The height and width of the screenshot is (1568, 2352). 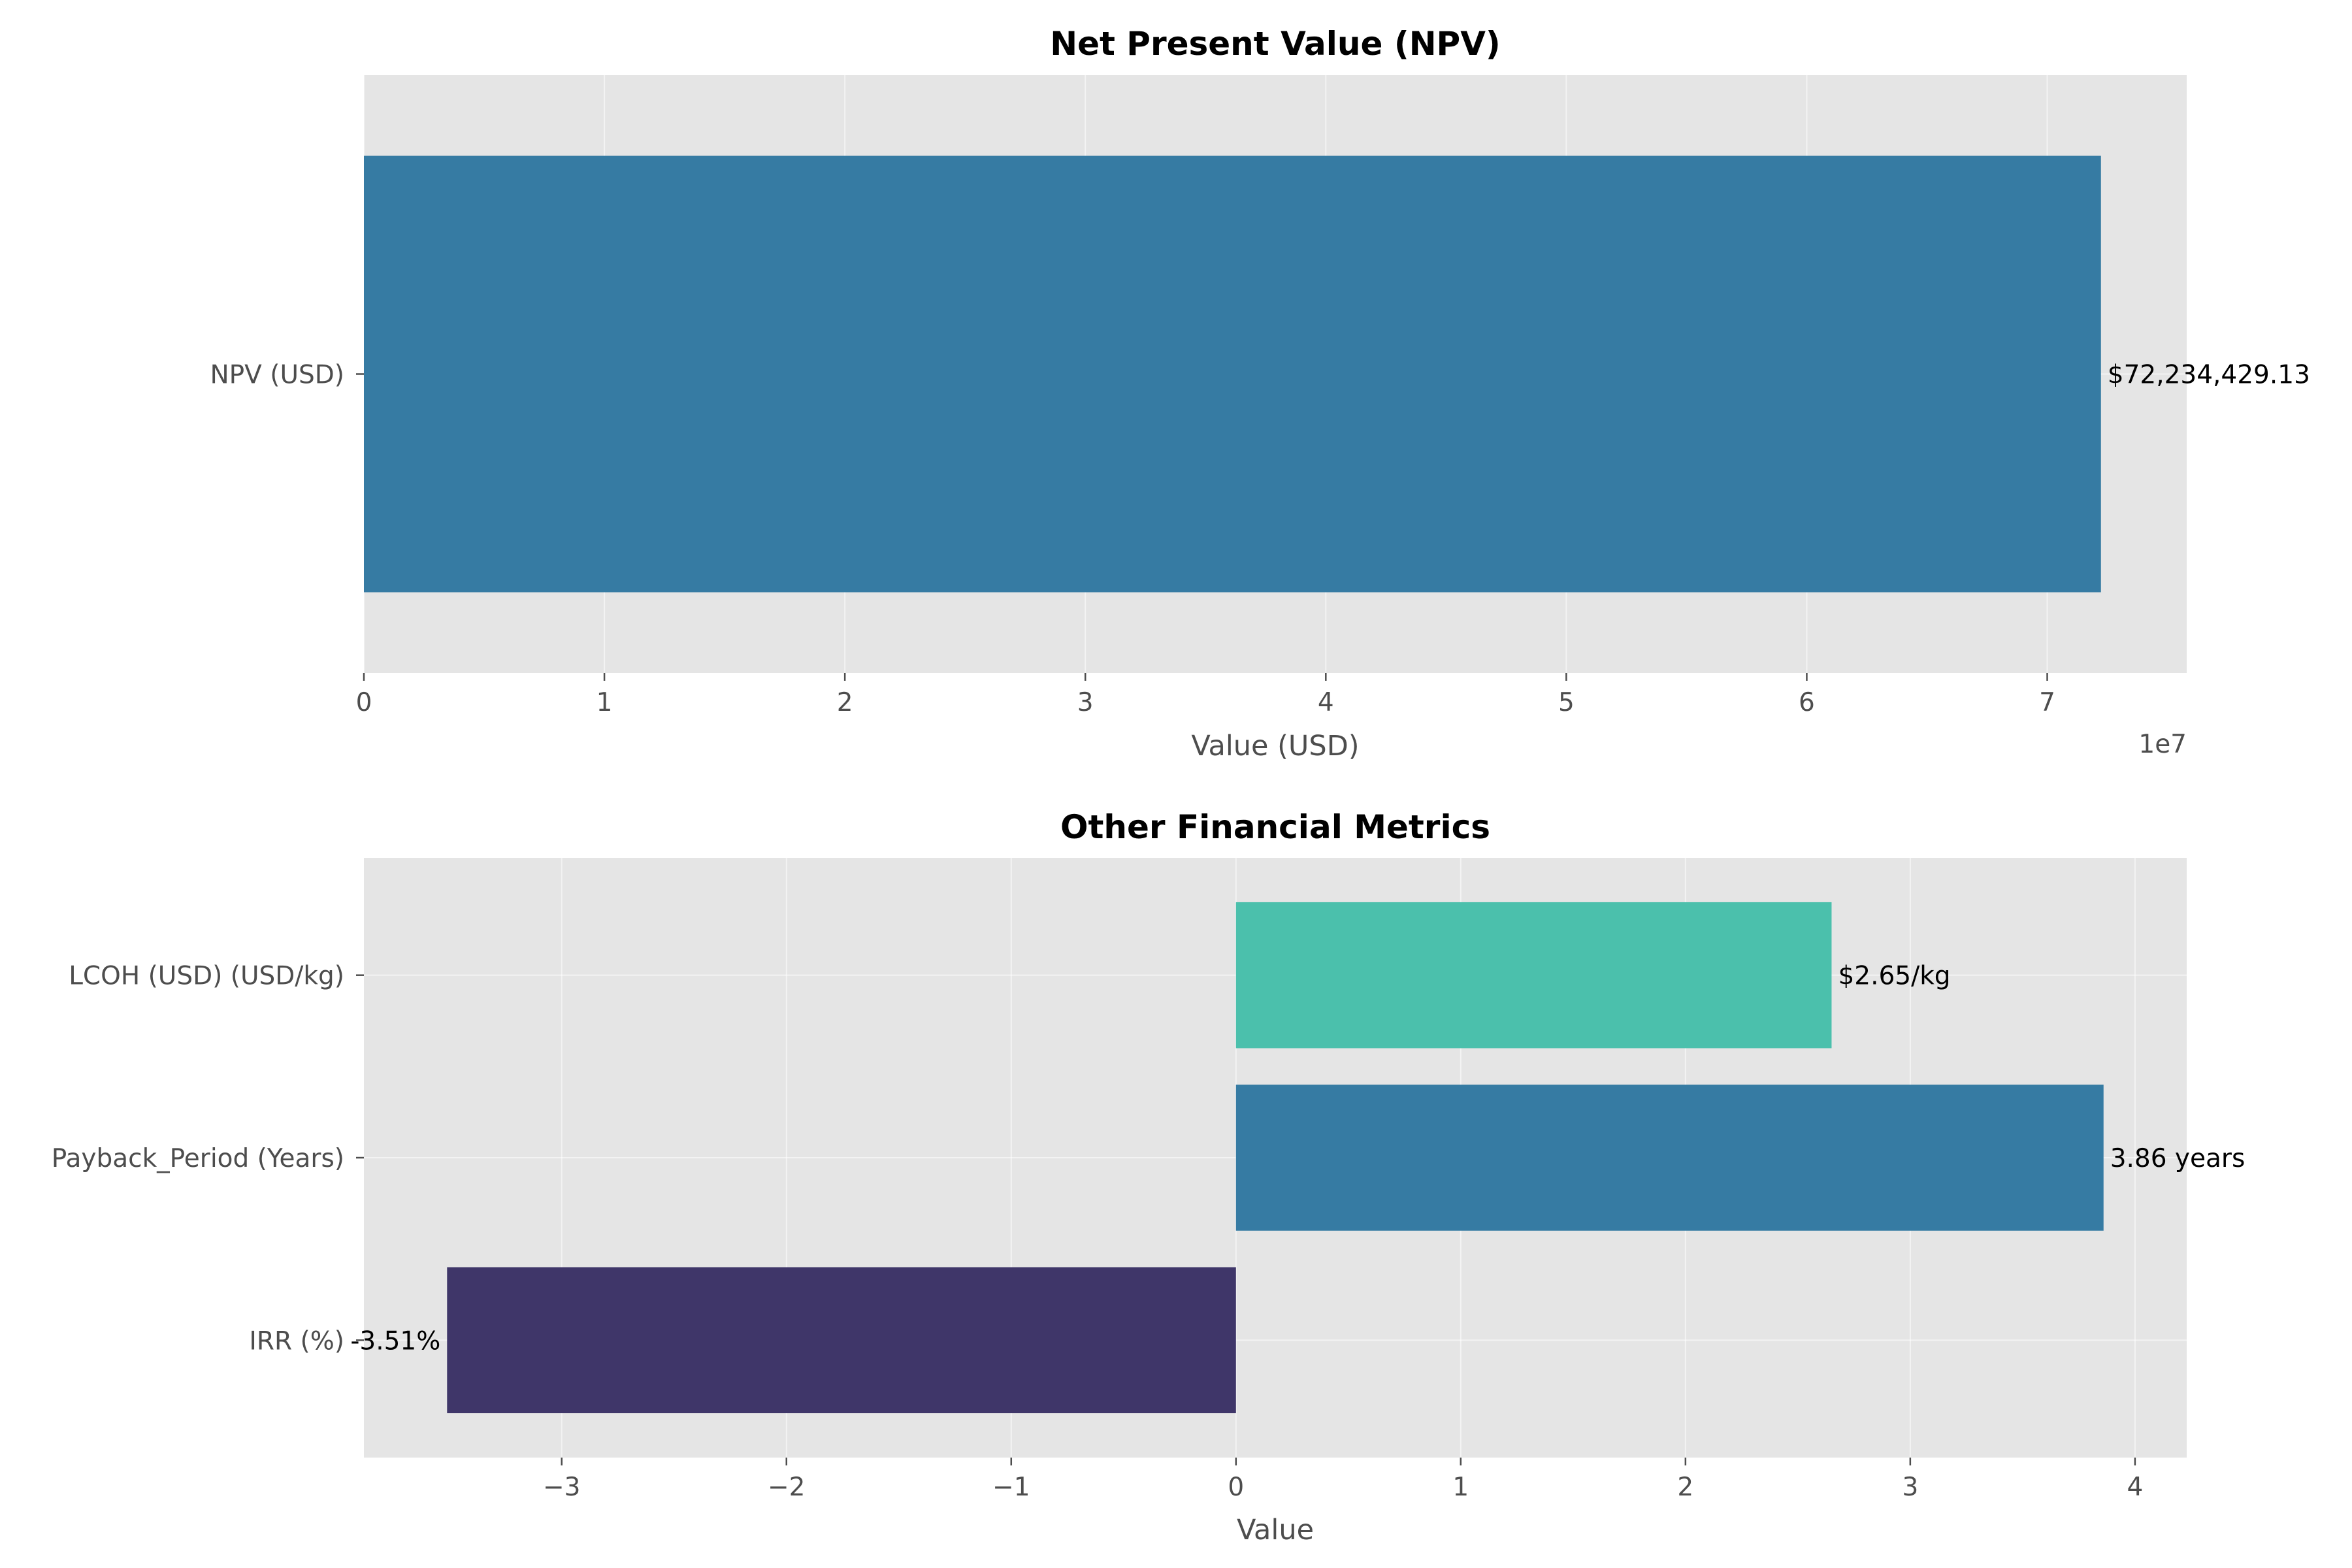 I want to click on x-tick-label: −1, so click(x=1011, y=1487).